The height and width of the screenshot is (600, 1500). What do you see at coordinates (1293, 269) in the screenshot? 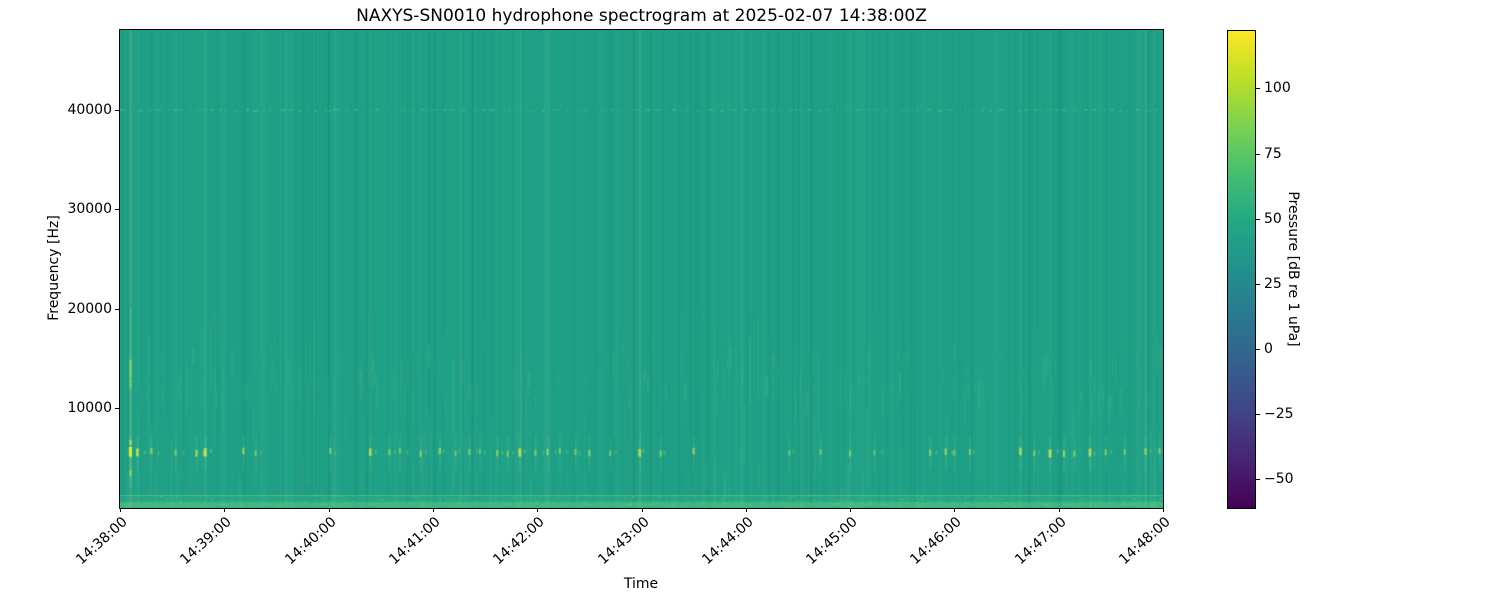
I see `colorbar-label: Pressure [dB re 1 uPa]` at bounding box center [1293, 269].